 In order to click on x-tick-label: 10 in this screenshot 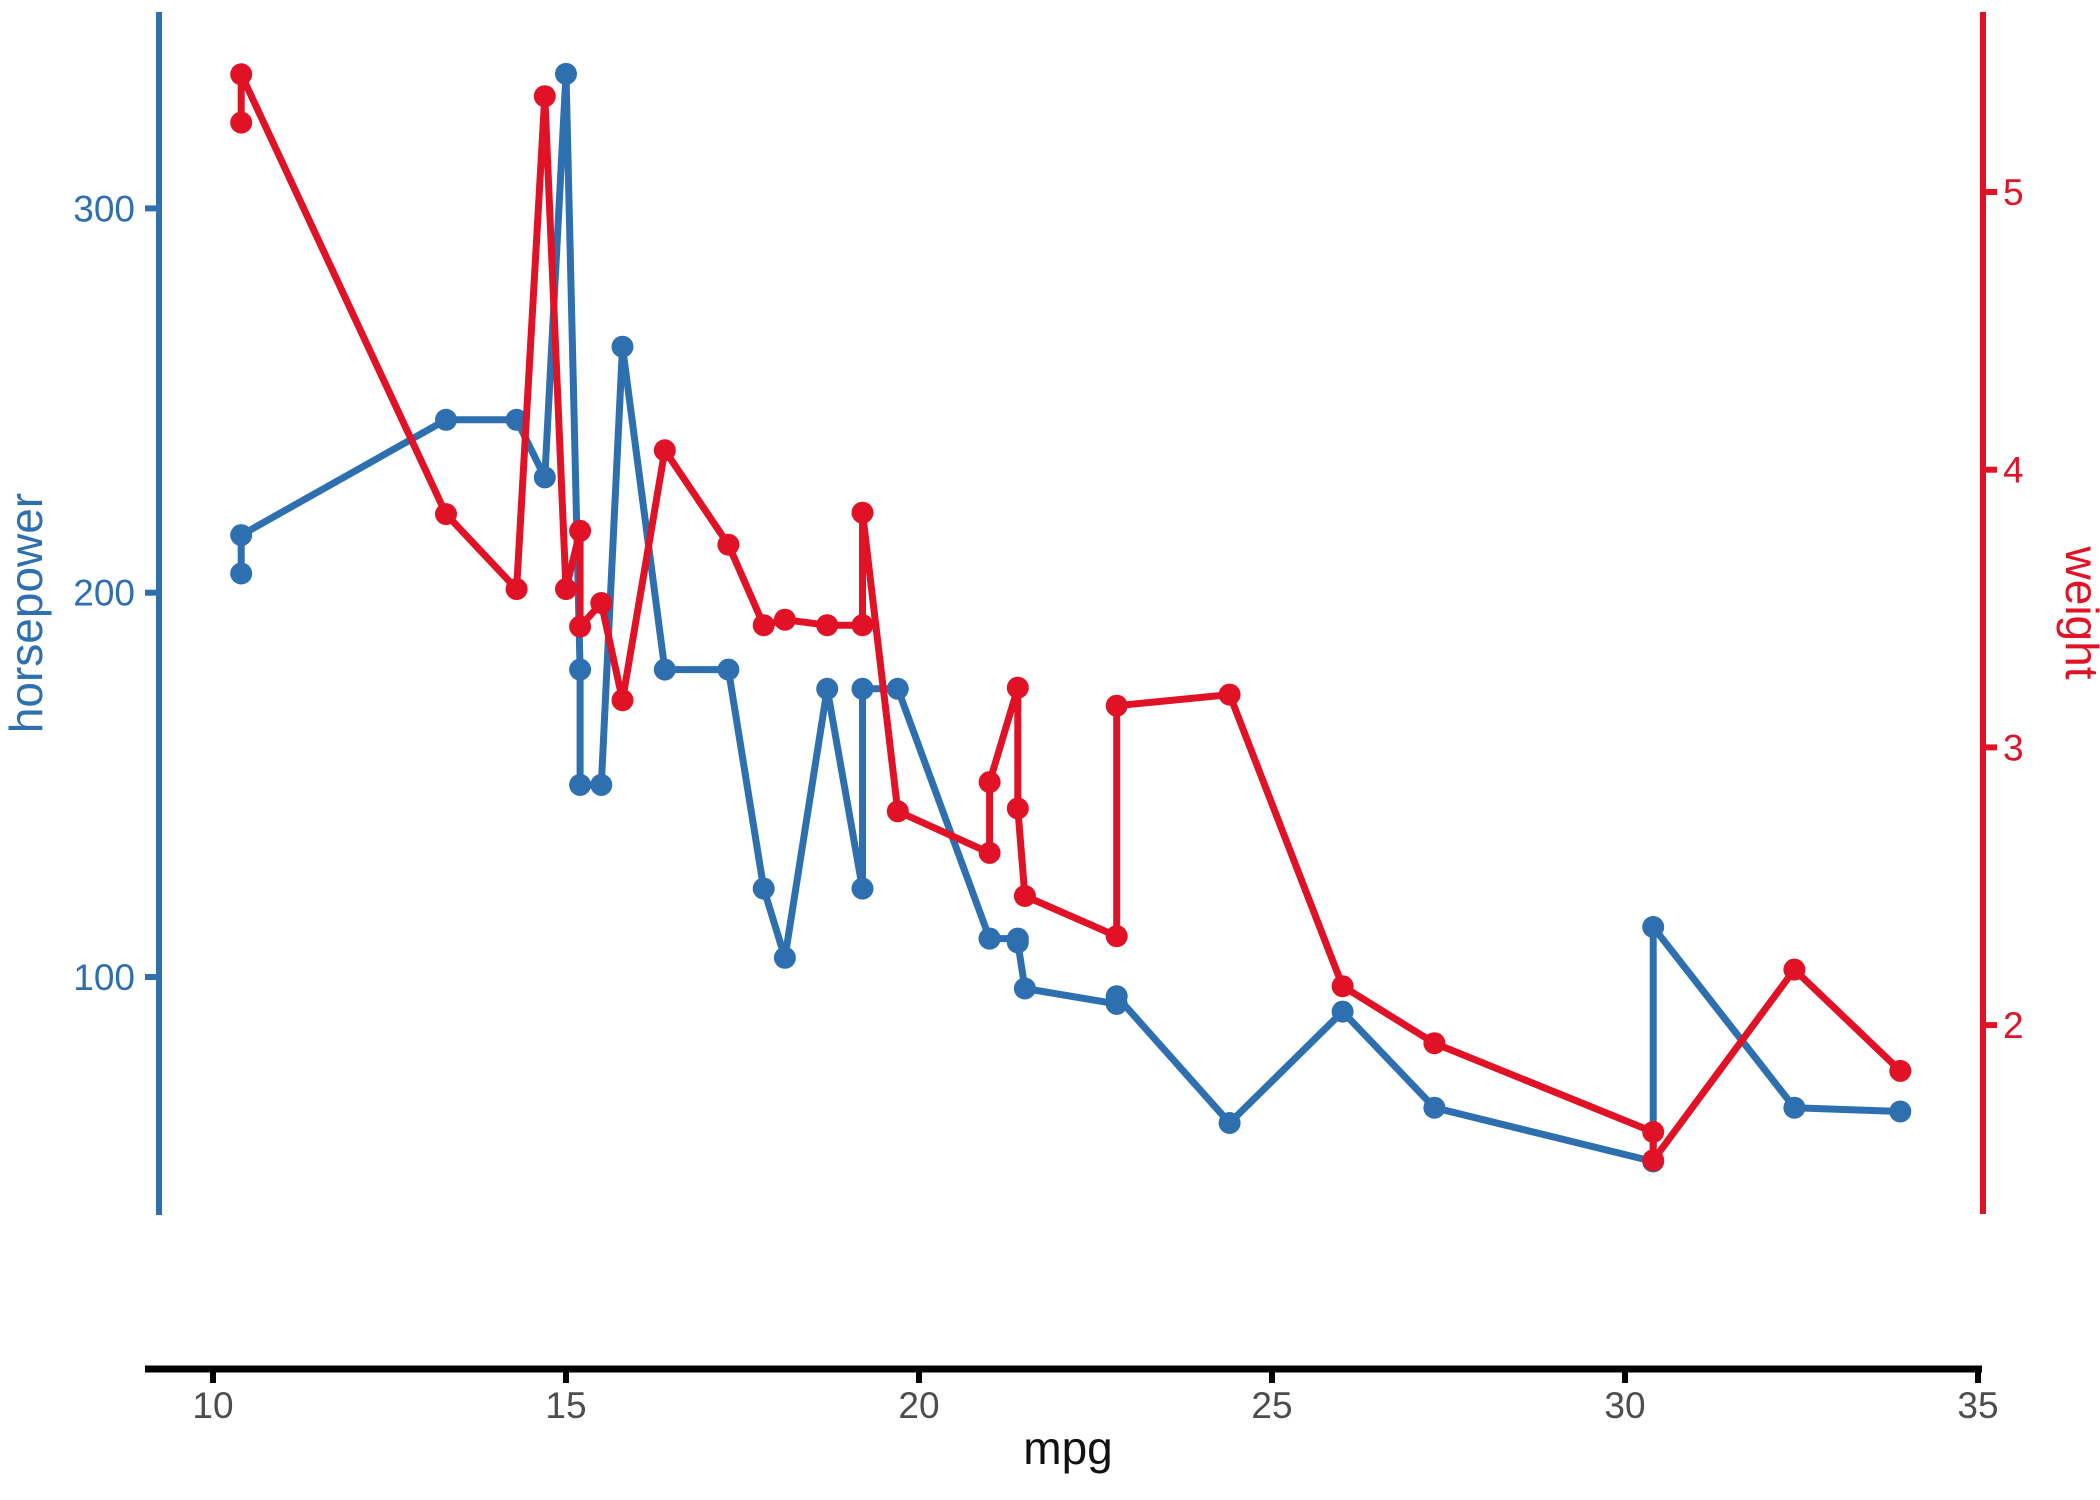, I will do `click(212, 1405)`.